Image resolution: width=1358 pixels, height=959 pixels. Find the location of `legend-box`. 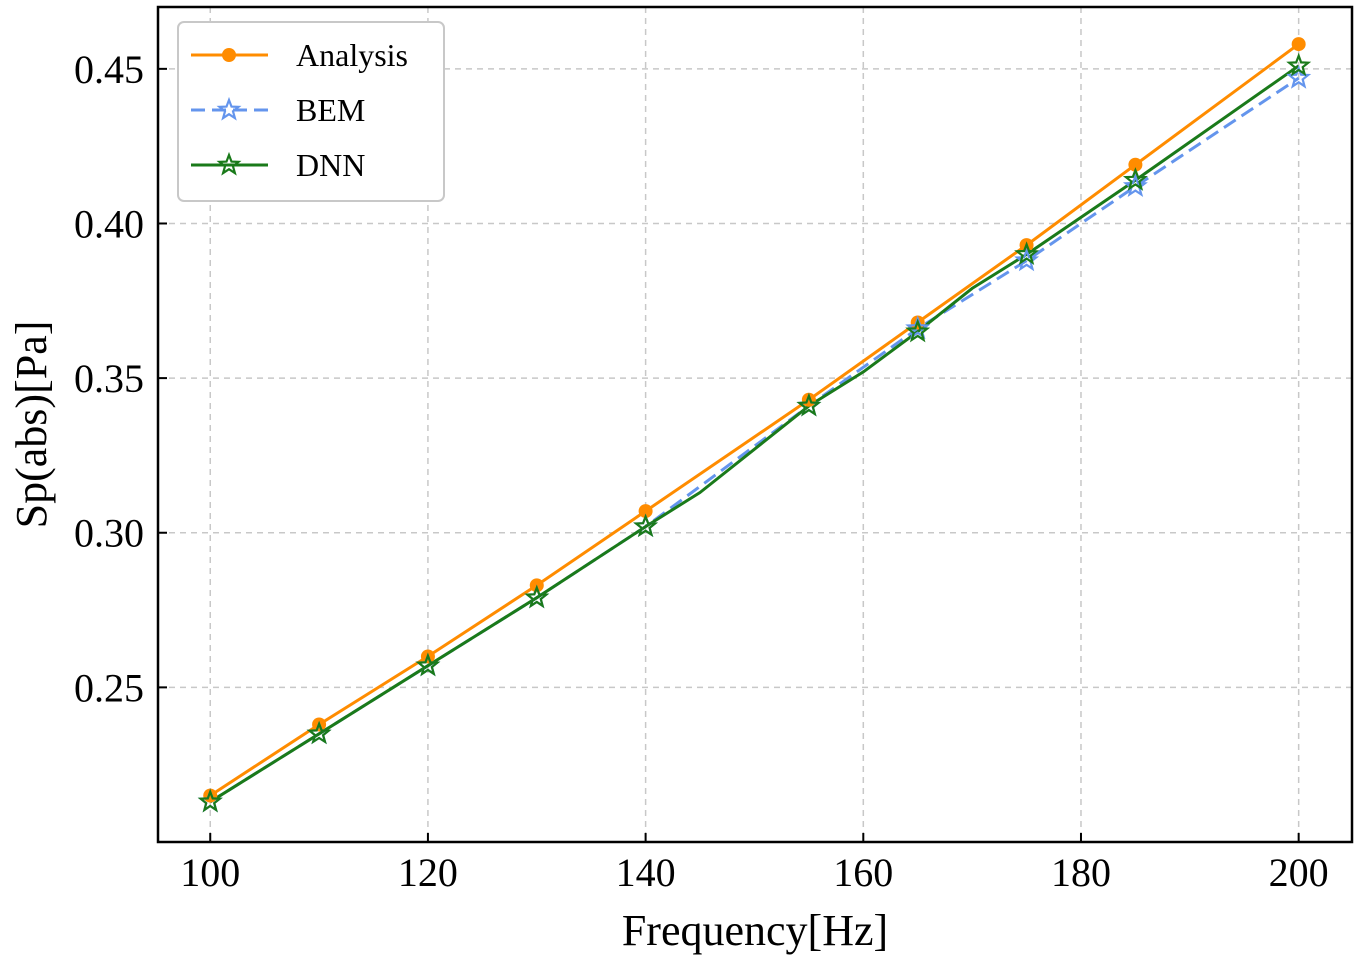

legend-box is located at coordinates (311, 111).